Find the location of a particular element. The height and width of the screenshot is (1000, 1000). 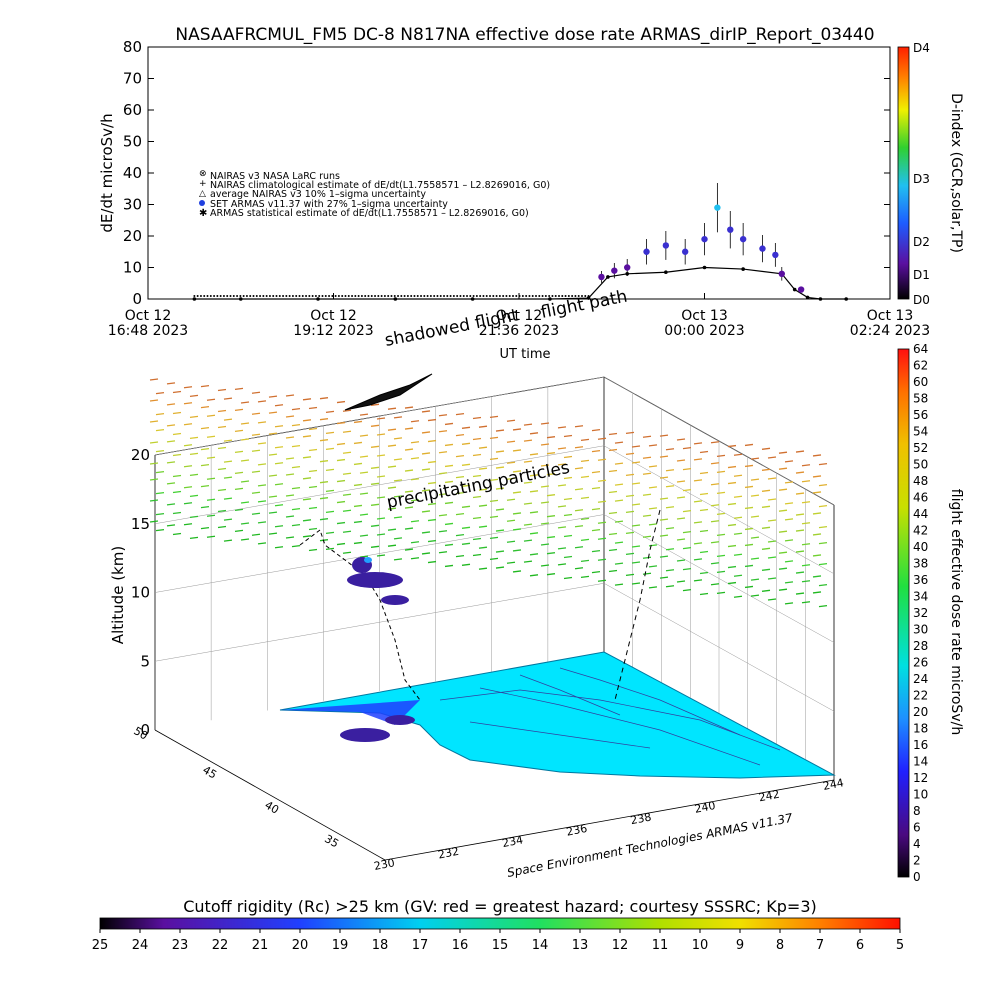

dose-tick-label: 6 is located at coordinates (917, 828).